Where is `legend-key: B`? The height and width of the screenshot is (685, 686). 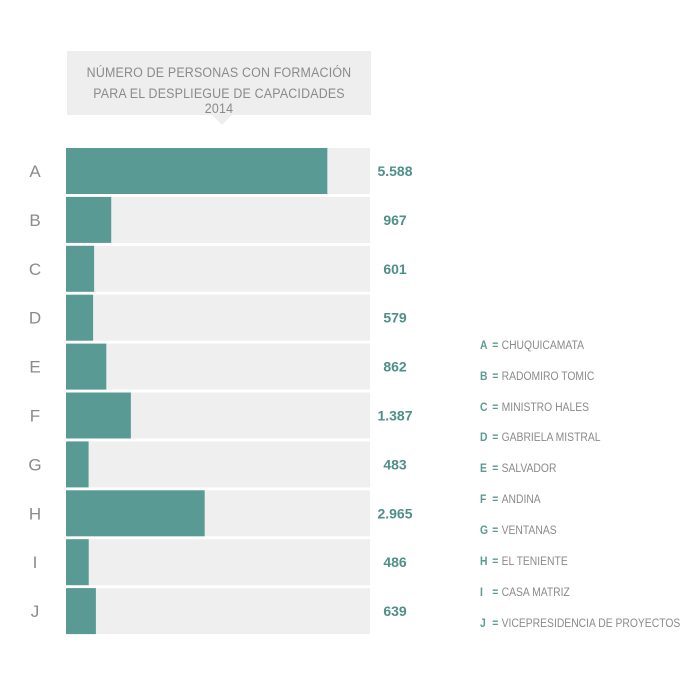 legend-key: B is located at coordinates (484, 377).